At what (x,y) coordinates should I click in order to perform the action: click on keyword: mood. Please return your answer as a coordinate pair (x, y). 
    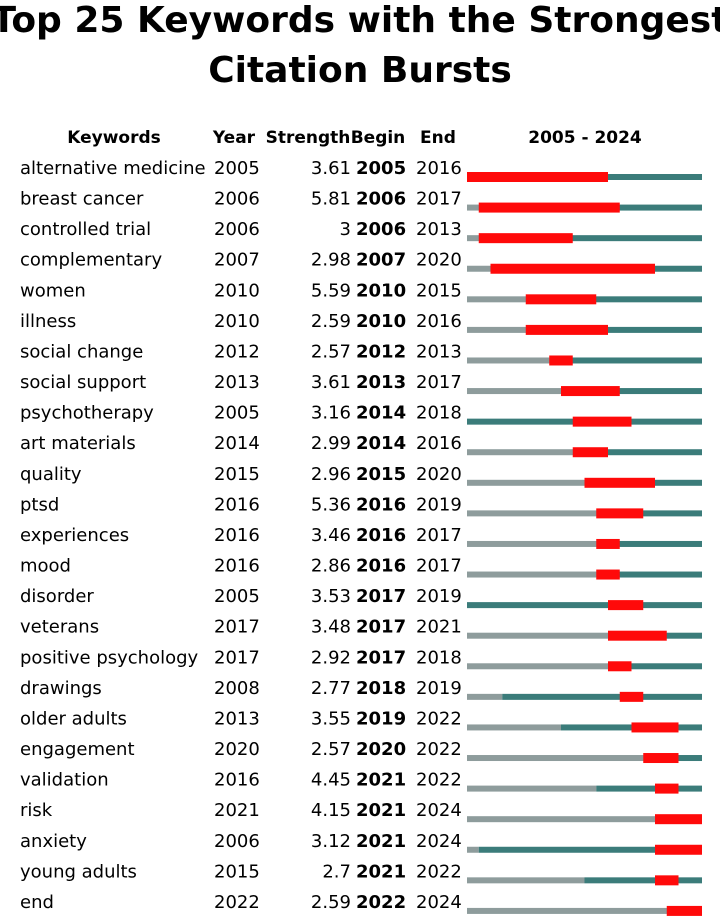
    Looking at the image, I should click on (45, 566).